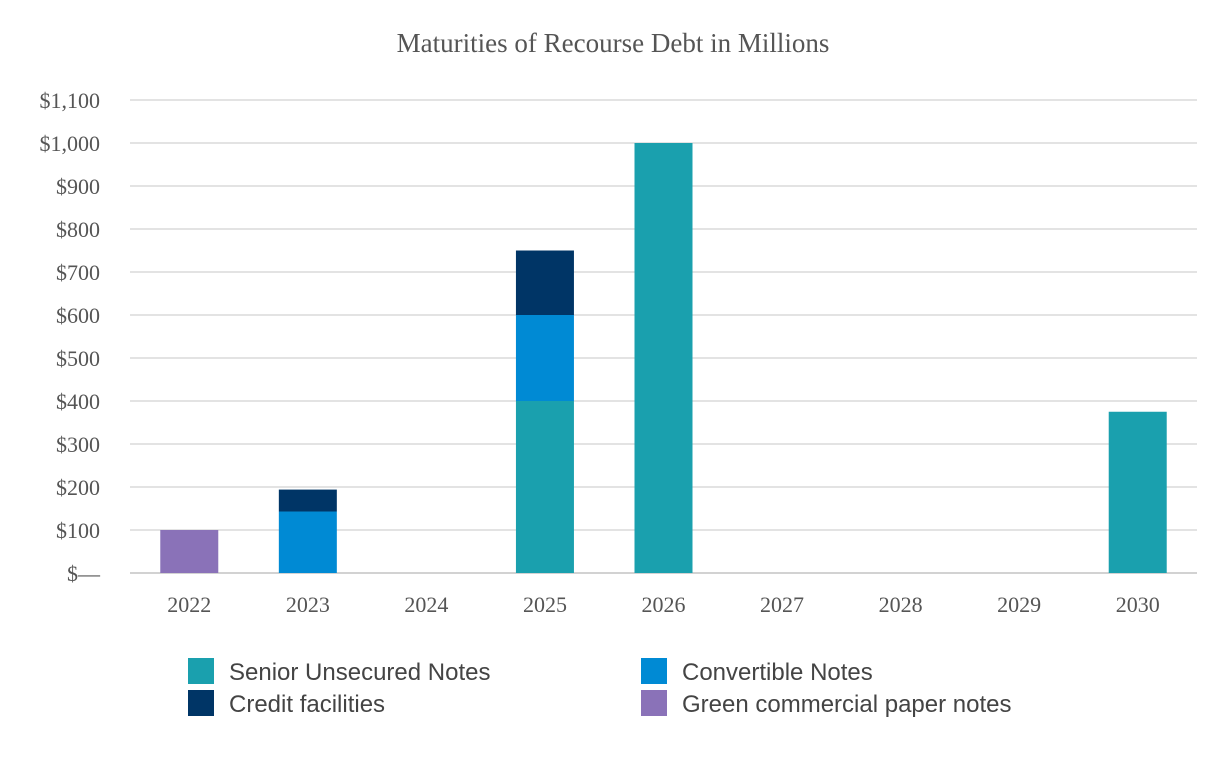 The image size is (1226, 760). I want to click on x-tick-label: 2025, so click(545, 604).